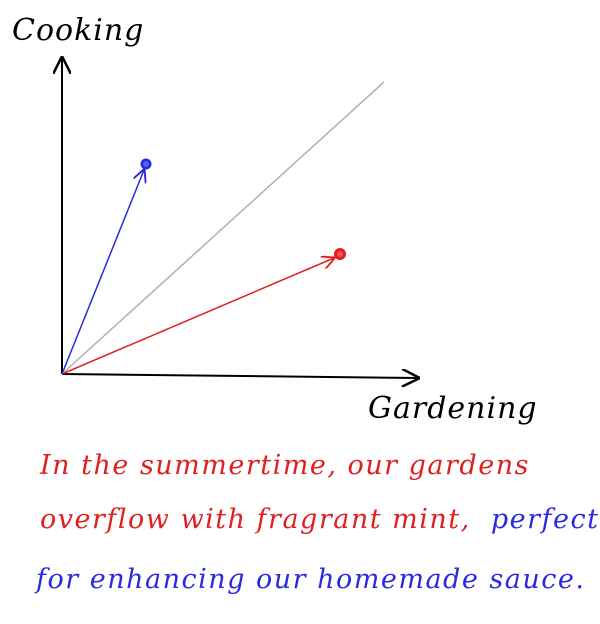  Describe the element at coordinates (453, 408) in the screenshot. I see `x-axis-label: Gardening` at that location.